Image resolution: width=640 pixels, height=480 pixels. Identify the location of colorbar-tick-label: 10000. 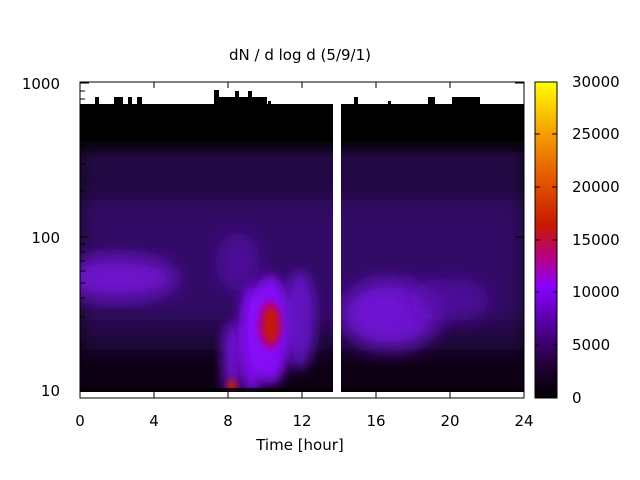
(596, 292).